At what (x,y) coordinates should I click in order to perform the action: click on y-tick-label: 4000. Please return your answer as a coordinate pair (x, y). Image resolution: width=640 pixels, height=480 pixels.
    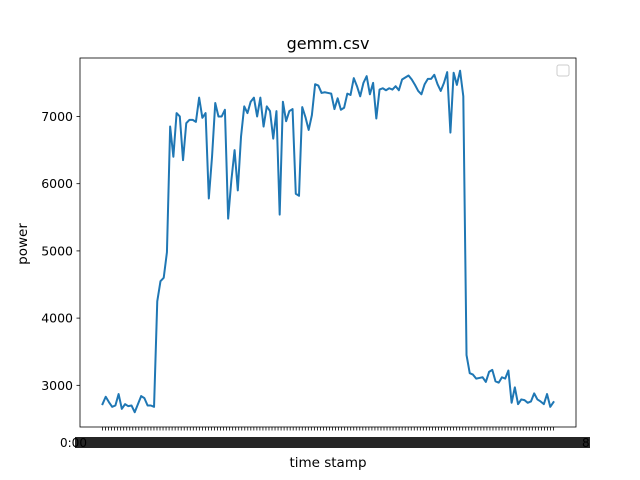
    Looking at the image, I should click on (57, 318).